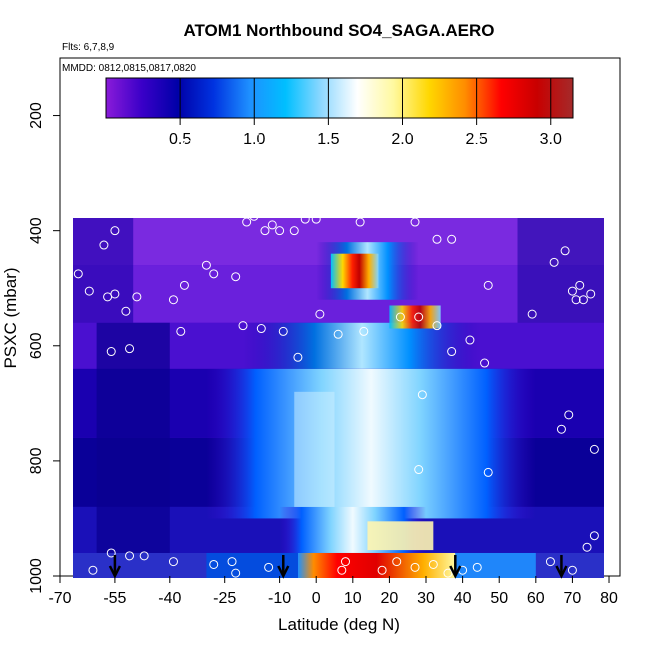 The image size is (650, 650). Describe the element at coordinates (36, 230) in the screenshot. I see `y-tick-label: 400` at that location.